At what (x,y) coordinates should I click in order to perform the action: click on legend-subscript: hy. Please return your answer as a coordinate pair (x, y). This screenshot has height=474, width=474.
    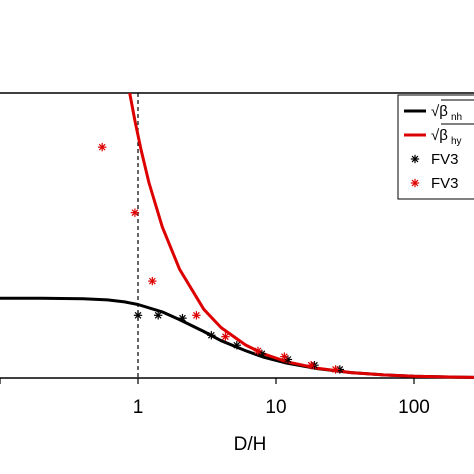
    Looking at the image, I should click on (456, 141).